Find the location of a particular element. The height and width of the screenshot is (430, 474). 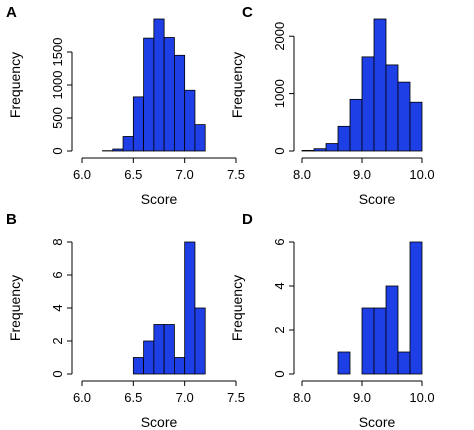

panel-d-x-axis-label: Score is located at coordinates (377, 422).